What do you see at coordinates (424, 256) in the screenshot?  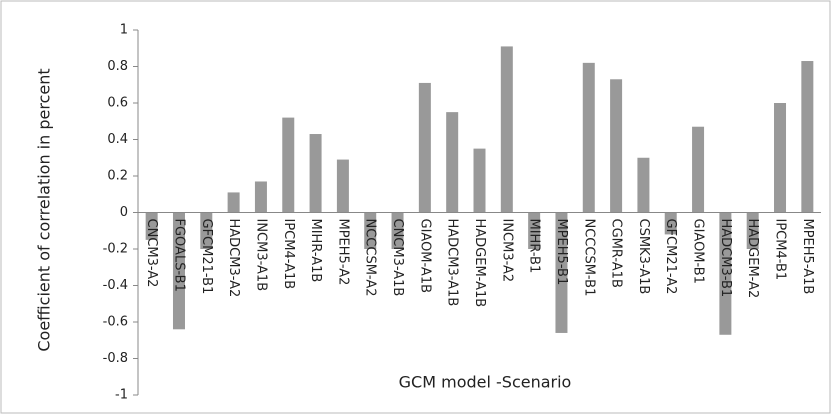 I see `x-tick-label: GIAOM-A1B` at bounding box center [424, 256].